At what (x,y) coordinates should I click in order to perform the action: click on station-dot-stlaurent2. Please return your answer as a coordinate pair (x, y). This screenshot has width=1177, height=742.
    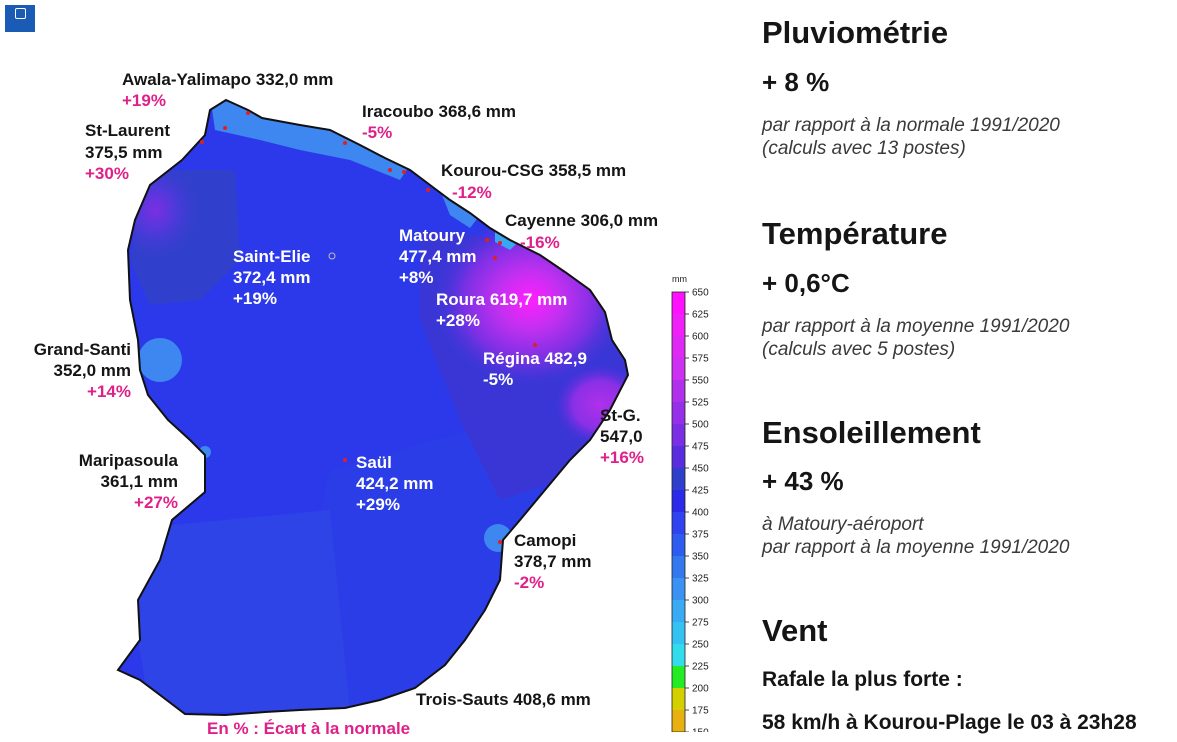
    Looking at the image, I should click on (225, 128).